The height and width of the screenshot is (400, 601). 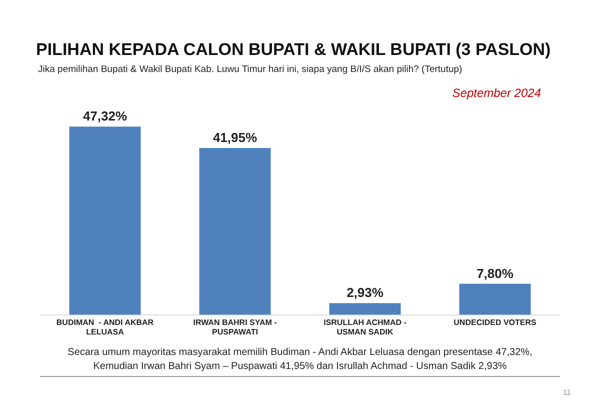 I want to click on data-label: 7,80%, so click(x=495, y=273).